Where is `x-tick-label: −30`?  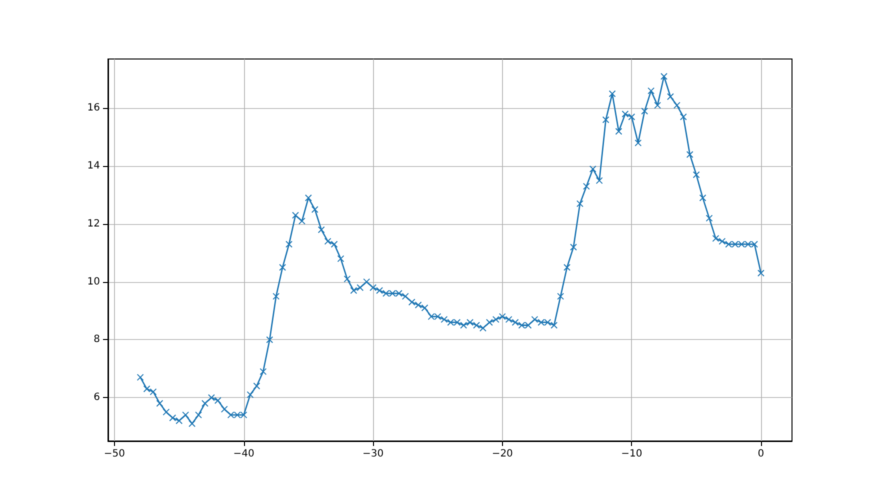
x-tick-label: −30 is located at coordinates (373, 454).